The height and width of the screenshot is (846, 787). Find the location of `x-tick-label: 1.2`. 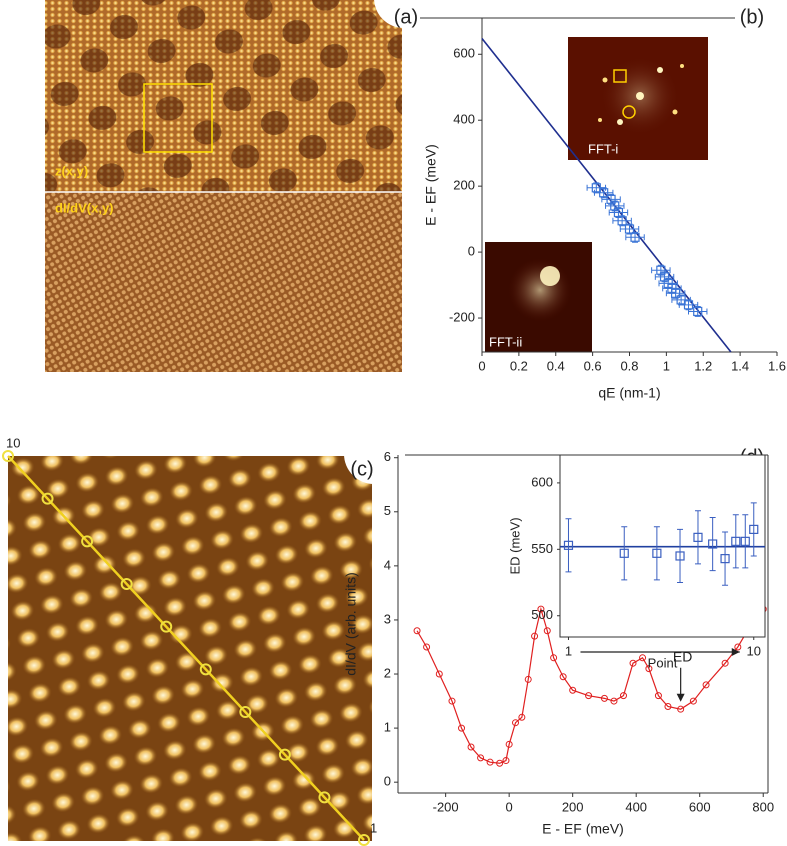

x-tick-label: 1.2 is located at coordinates (703, 365).